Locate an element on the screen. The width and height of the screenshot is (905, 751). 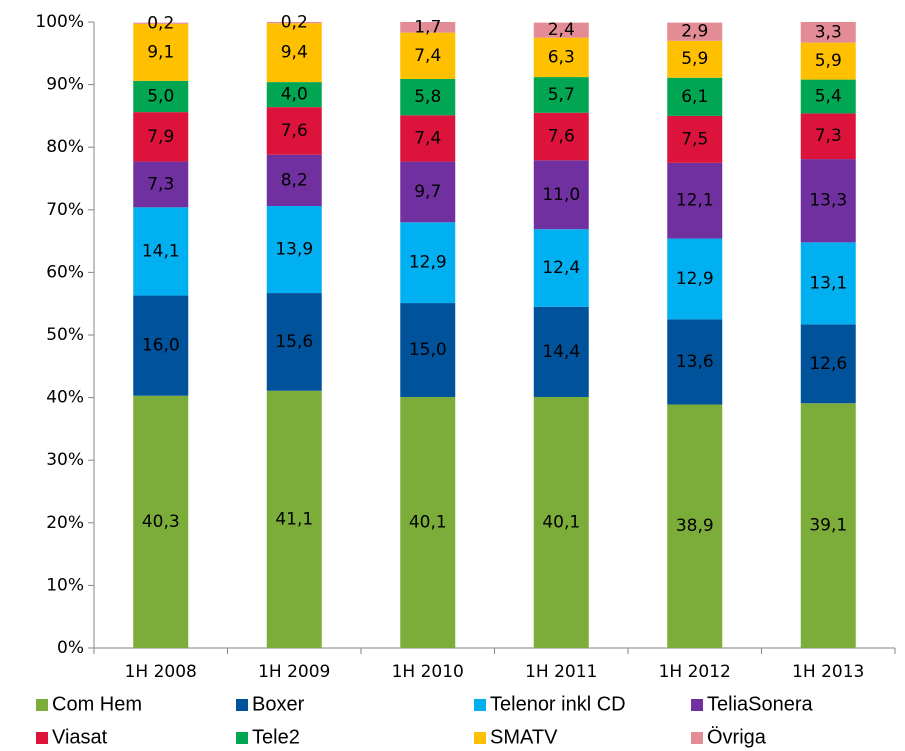
x-tick-label: 1H 2012 is located at coordinates (695, 672).